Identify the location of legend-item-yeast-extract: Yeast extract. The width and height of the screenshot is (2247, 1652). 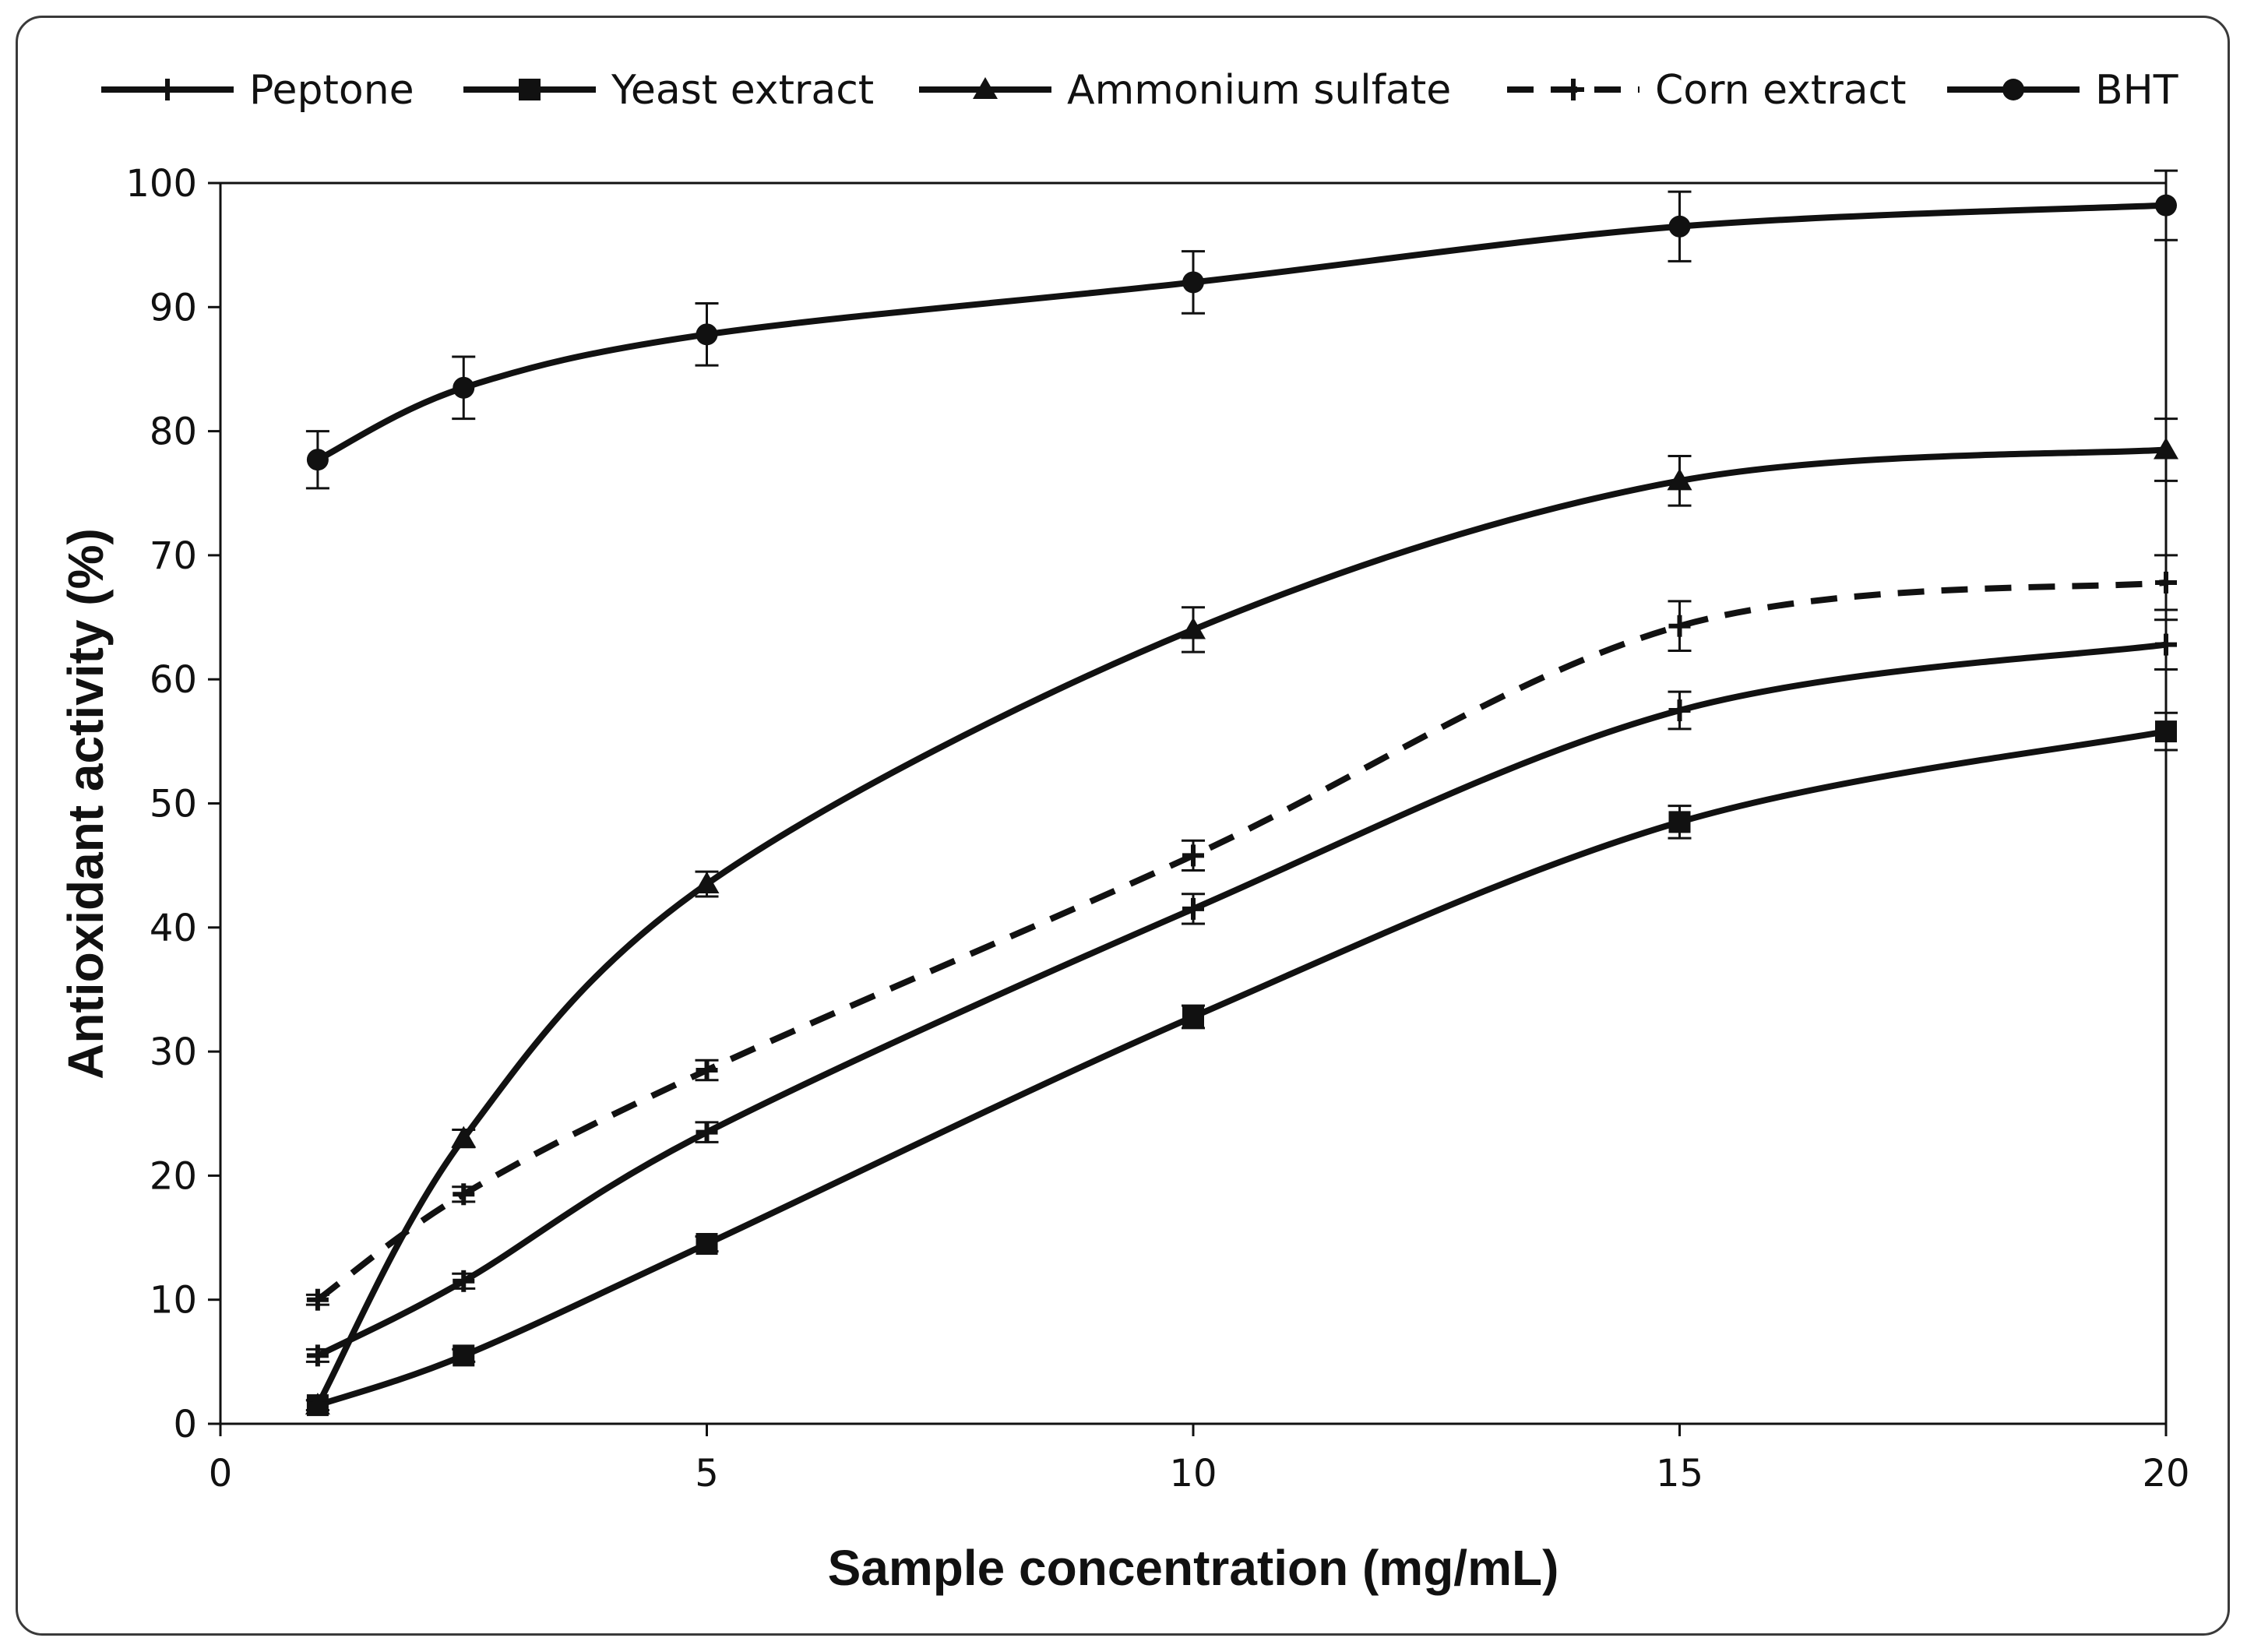
(668, 90).